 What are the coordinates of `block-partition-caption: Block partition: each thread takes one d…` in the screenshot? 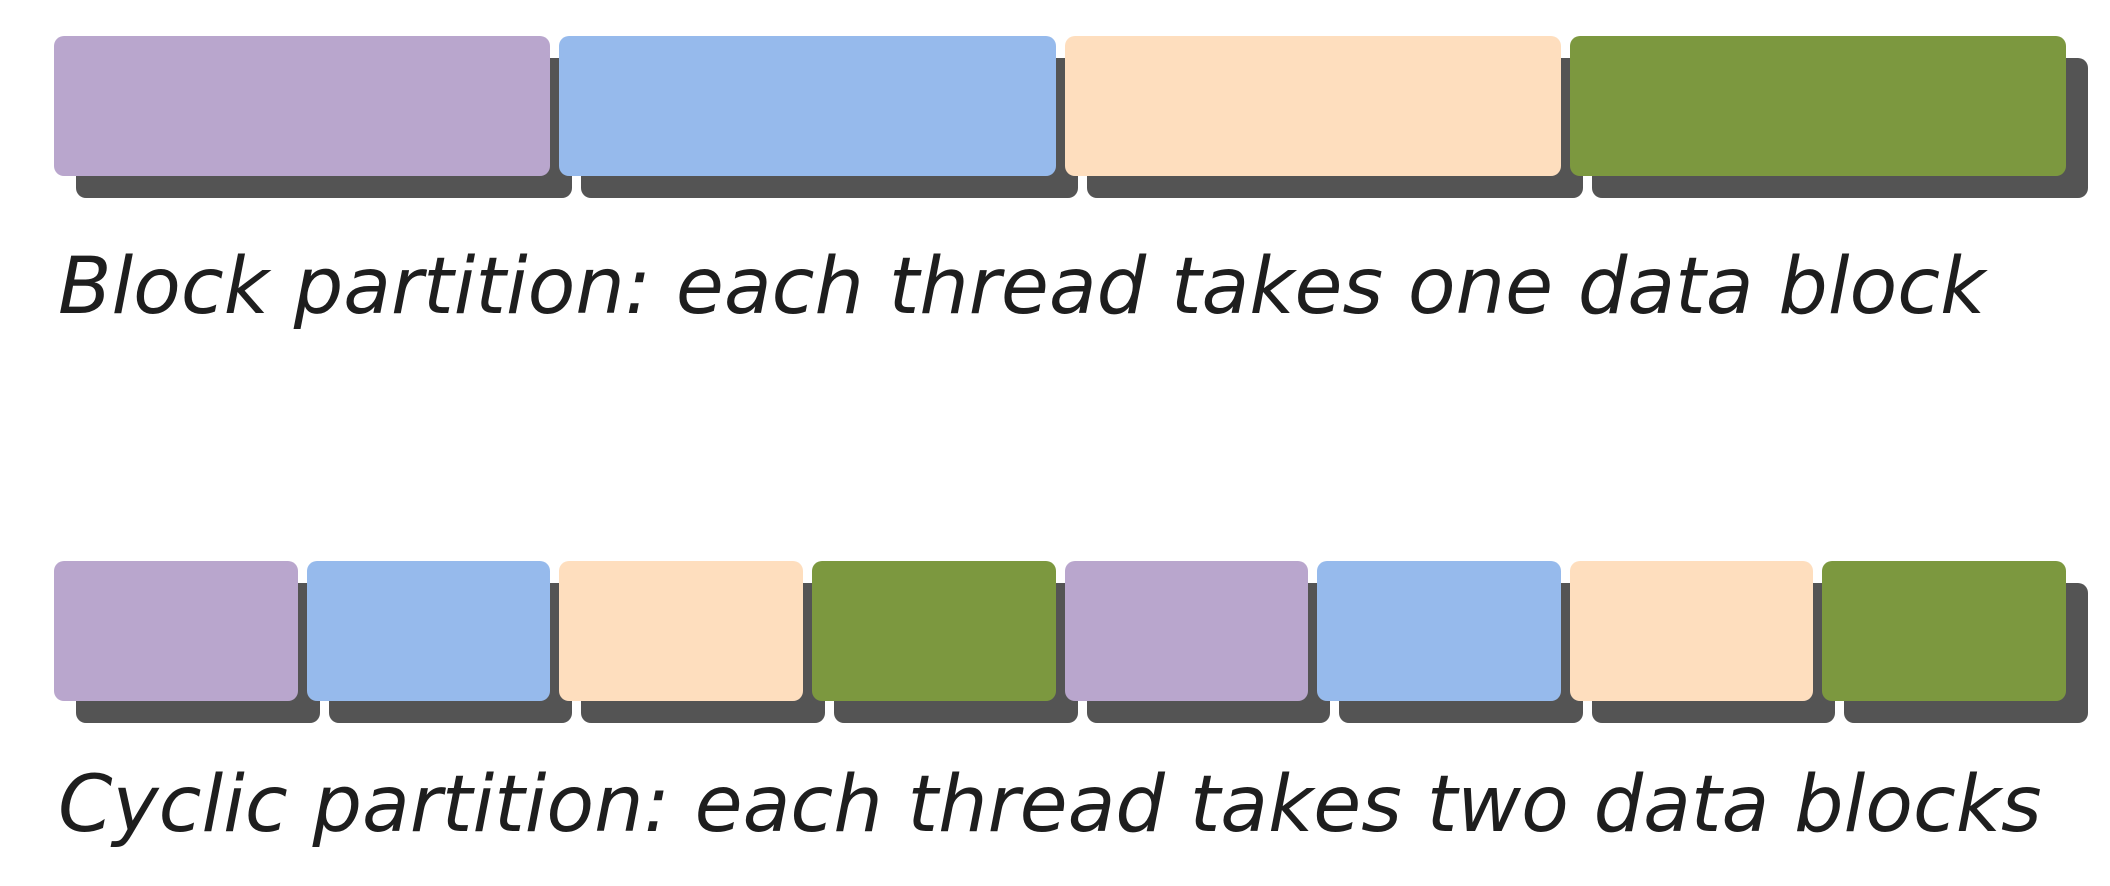 It's located at (1022, 287).